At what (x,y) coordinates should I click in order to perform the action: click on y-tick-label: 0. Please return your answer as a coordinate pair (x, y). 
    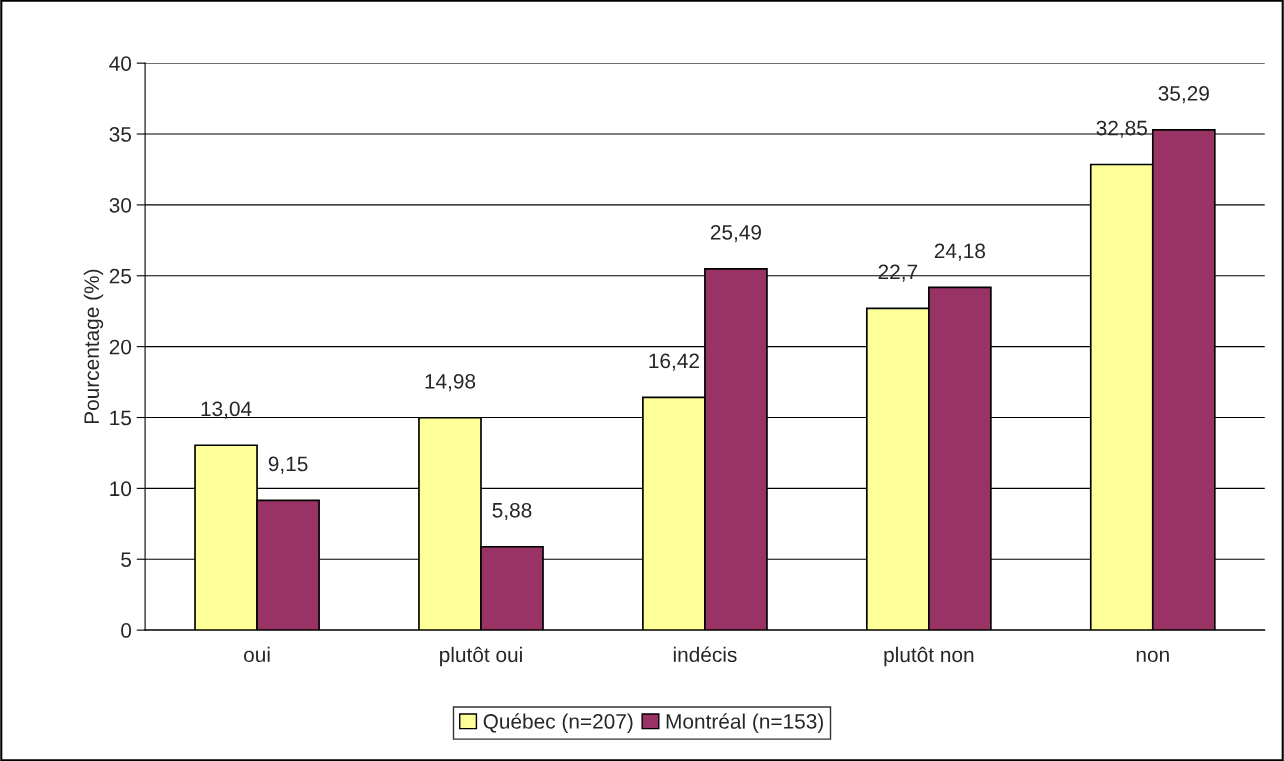
    Looking at the image, I should click on (126, 630).